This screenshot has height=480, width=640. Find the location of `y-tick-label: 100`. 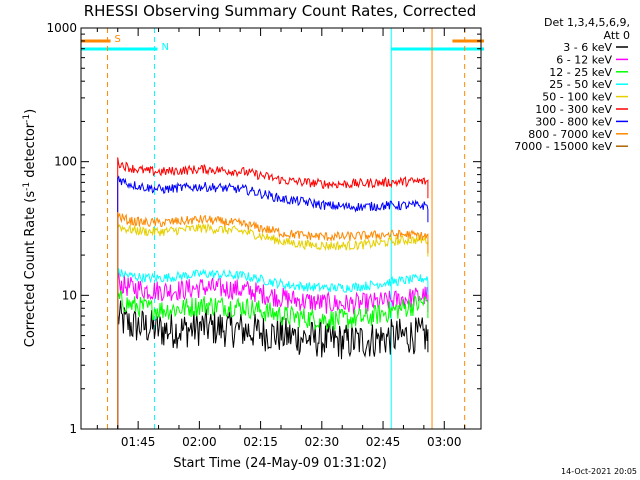

y-tick-label: 100 is located at coordinates (65, 162).